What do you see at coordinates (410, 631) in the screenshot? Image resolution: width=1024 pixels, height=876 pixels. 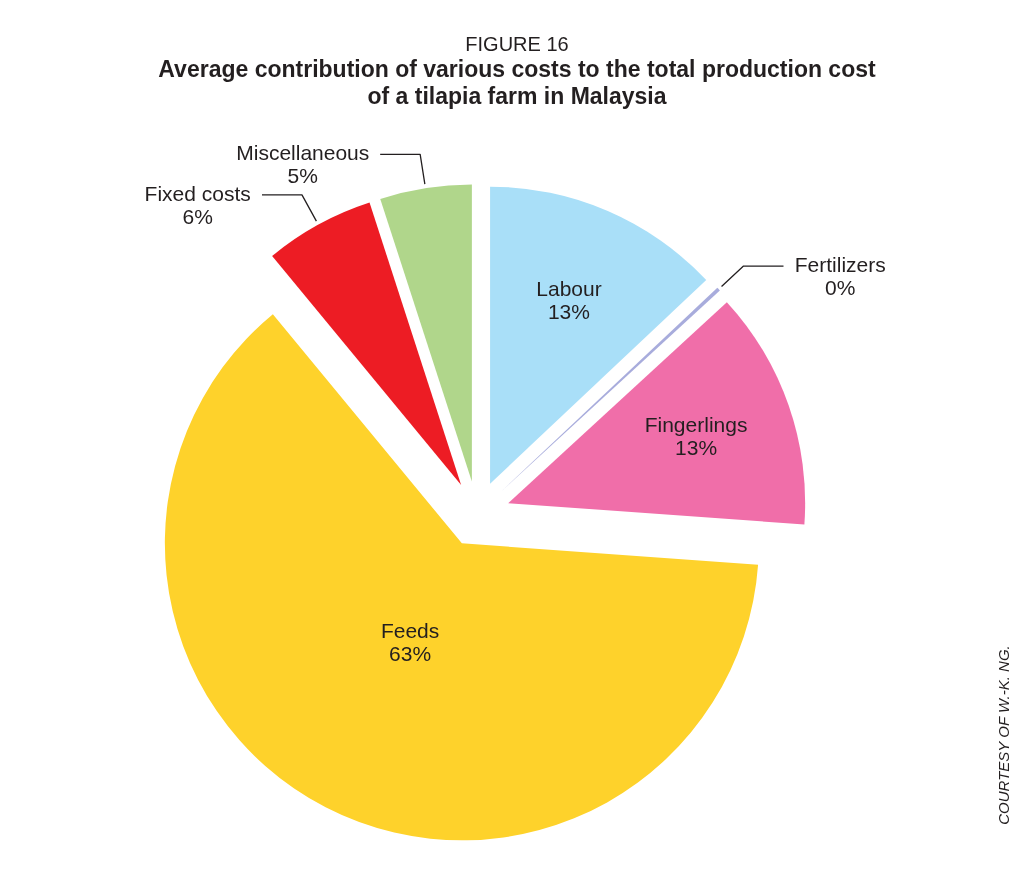 I see `slice-label: Feeds` at bounding box center [410, 631].